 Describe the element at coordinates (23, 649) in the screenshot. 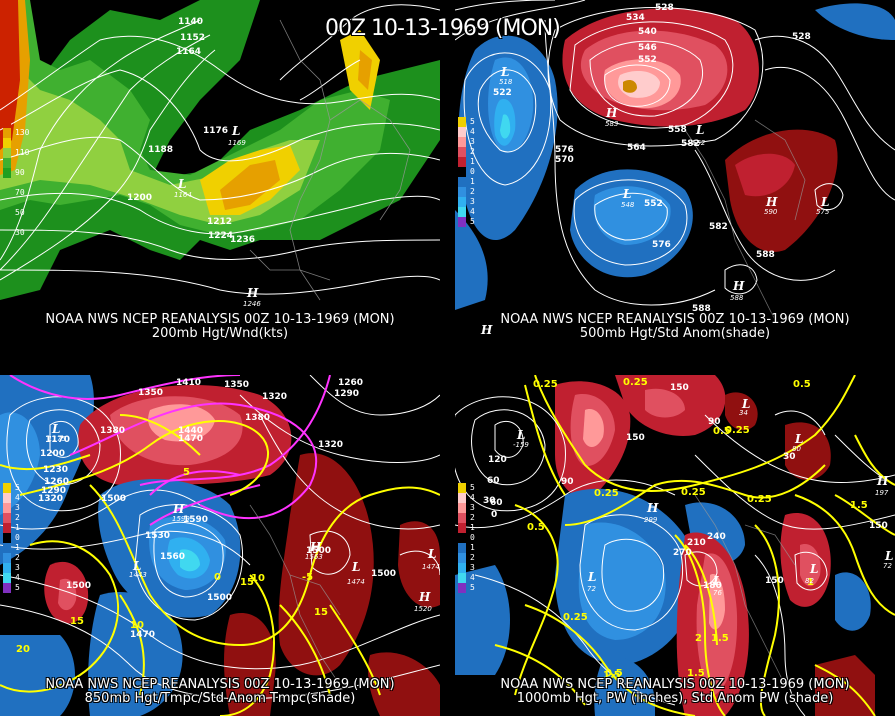

I see `isotherm-label: 20` at that location.